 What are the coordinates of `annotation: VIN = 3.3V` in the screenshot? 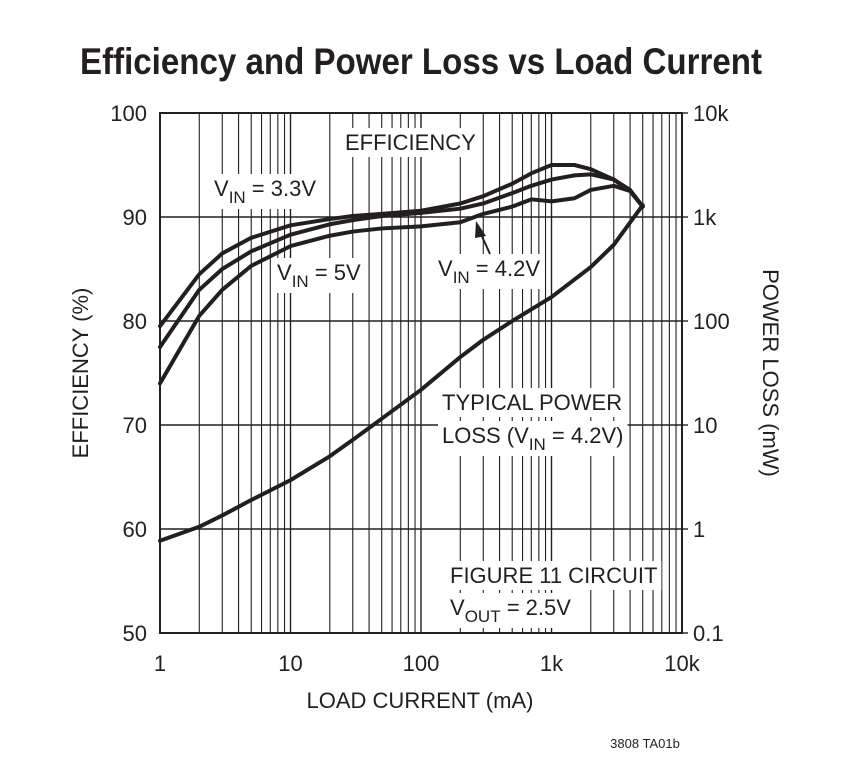 It's located at (265, 191).